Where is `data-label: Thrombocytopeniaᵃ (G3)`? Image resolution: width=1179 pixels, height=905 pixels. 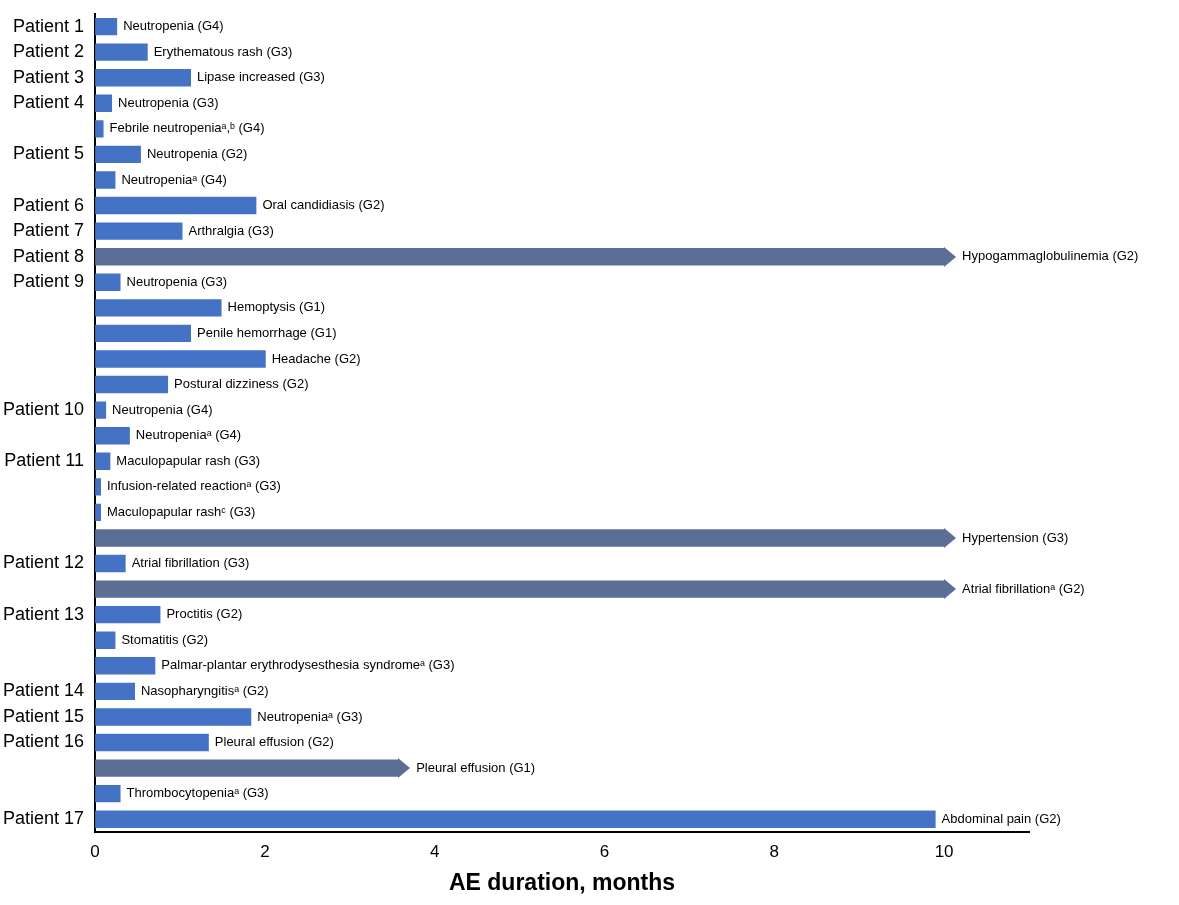 data-label: Thrombocytopeniaᵃ (G3) is located at coordinates (197, 793).